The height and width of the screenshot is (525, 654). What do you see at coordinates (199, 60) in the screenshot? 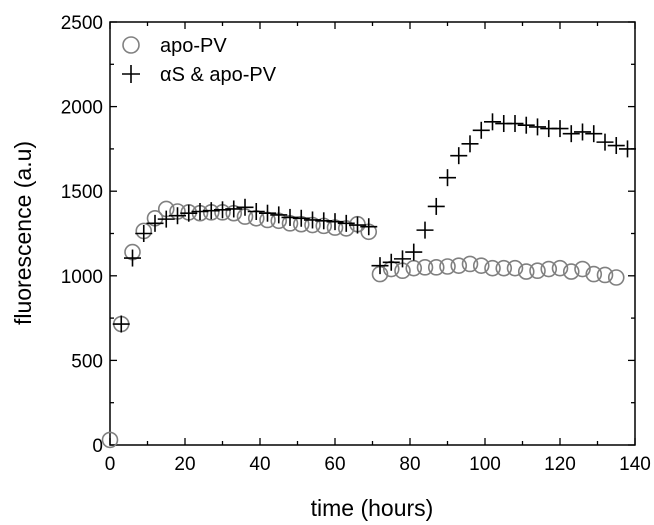
I see `legend: apo-PV αS & apo-PV` at bounding box center [199, 60].